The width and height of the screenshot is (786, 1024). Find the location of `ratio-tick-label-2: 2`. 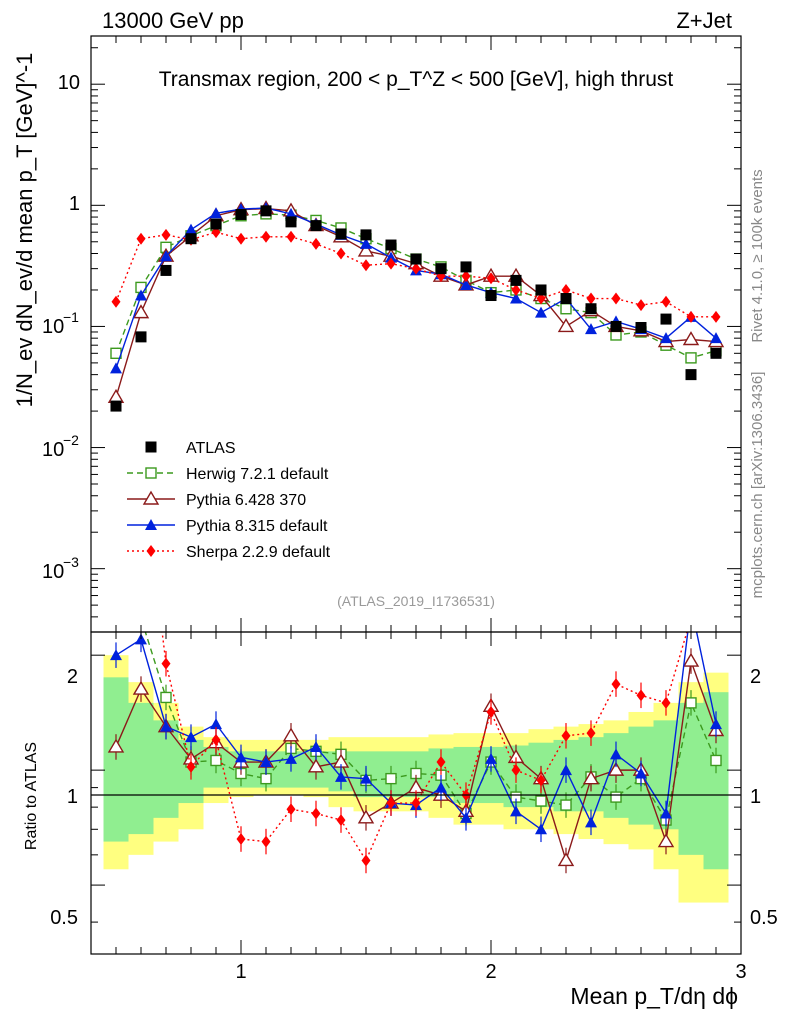

ratio-tick-label-2: 2 is located at coordinates (72, 677).